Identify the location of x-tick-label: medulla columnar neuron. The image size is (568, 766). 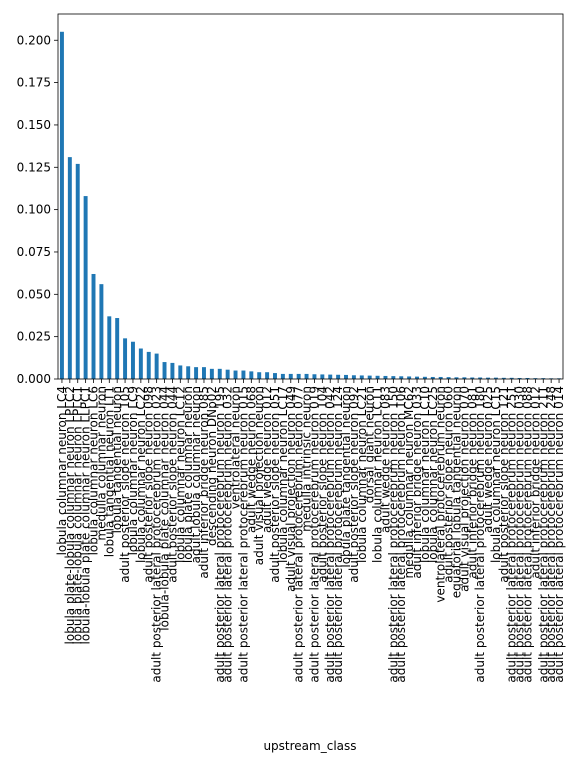
(101, 463).